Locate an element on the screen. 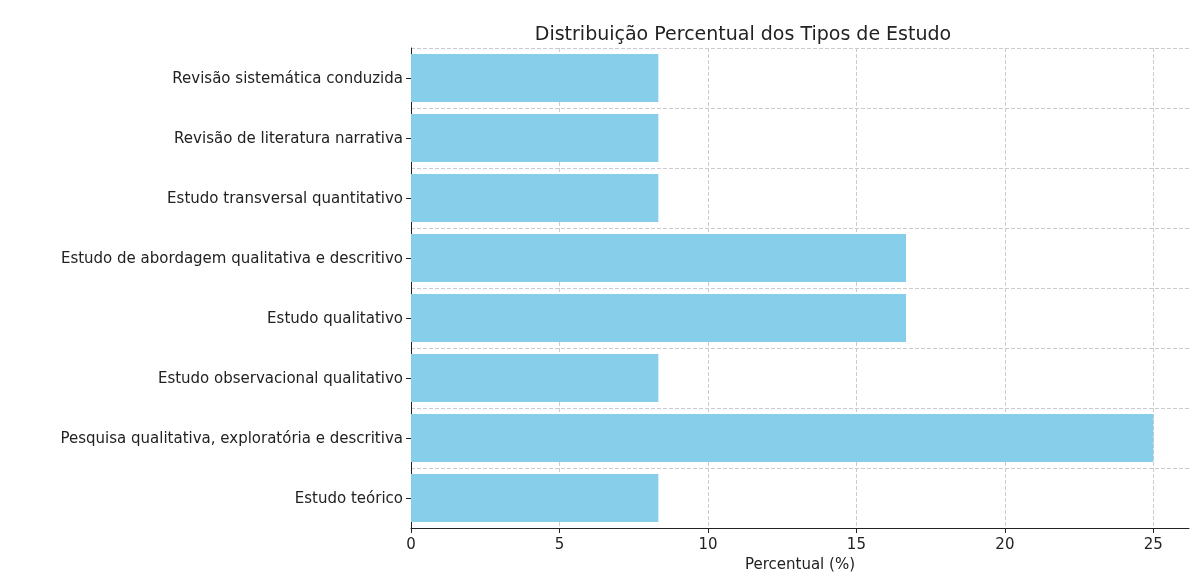 This screenshot has height=584, width=1200. y-tick-label: Estudo transversal quantitativo is located at coordinates (285, 198).